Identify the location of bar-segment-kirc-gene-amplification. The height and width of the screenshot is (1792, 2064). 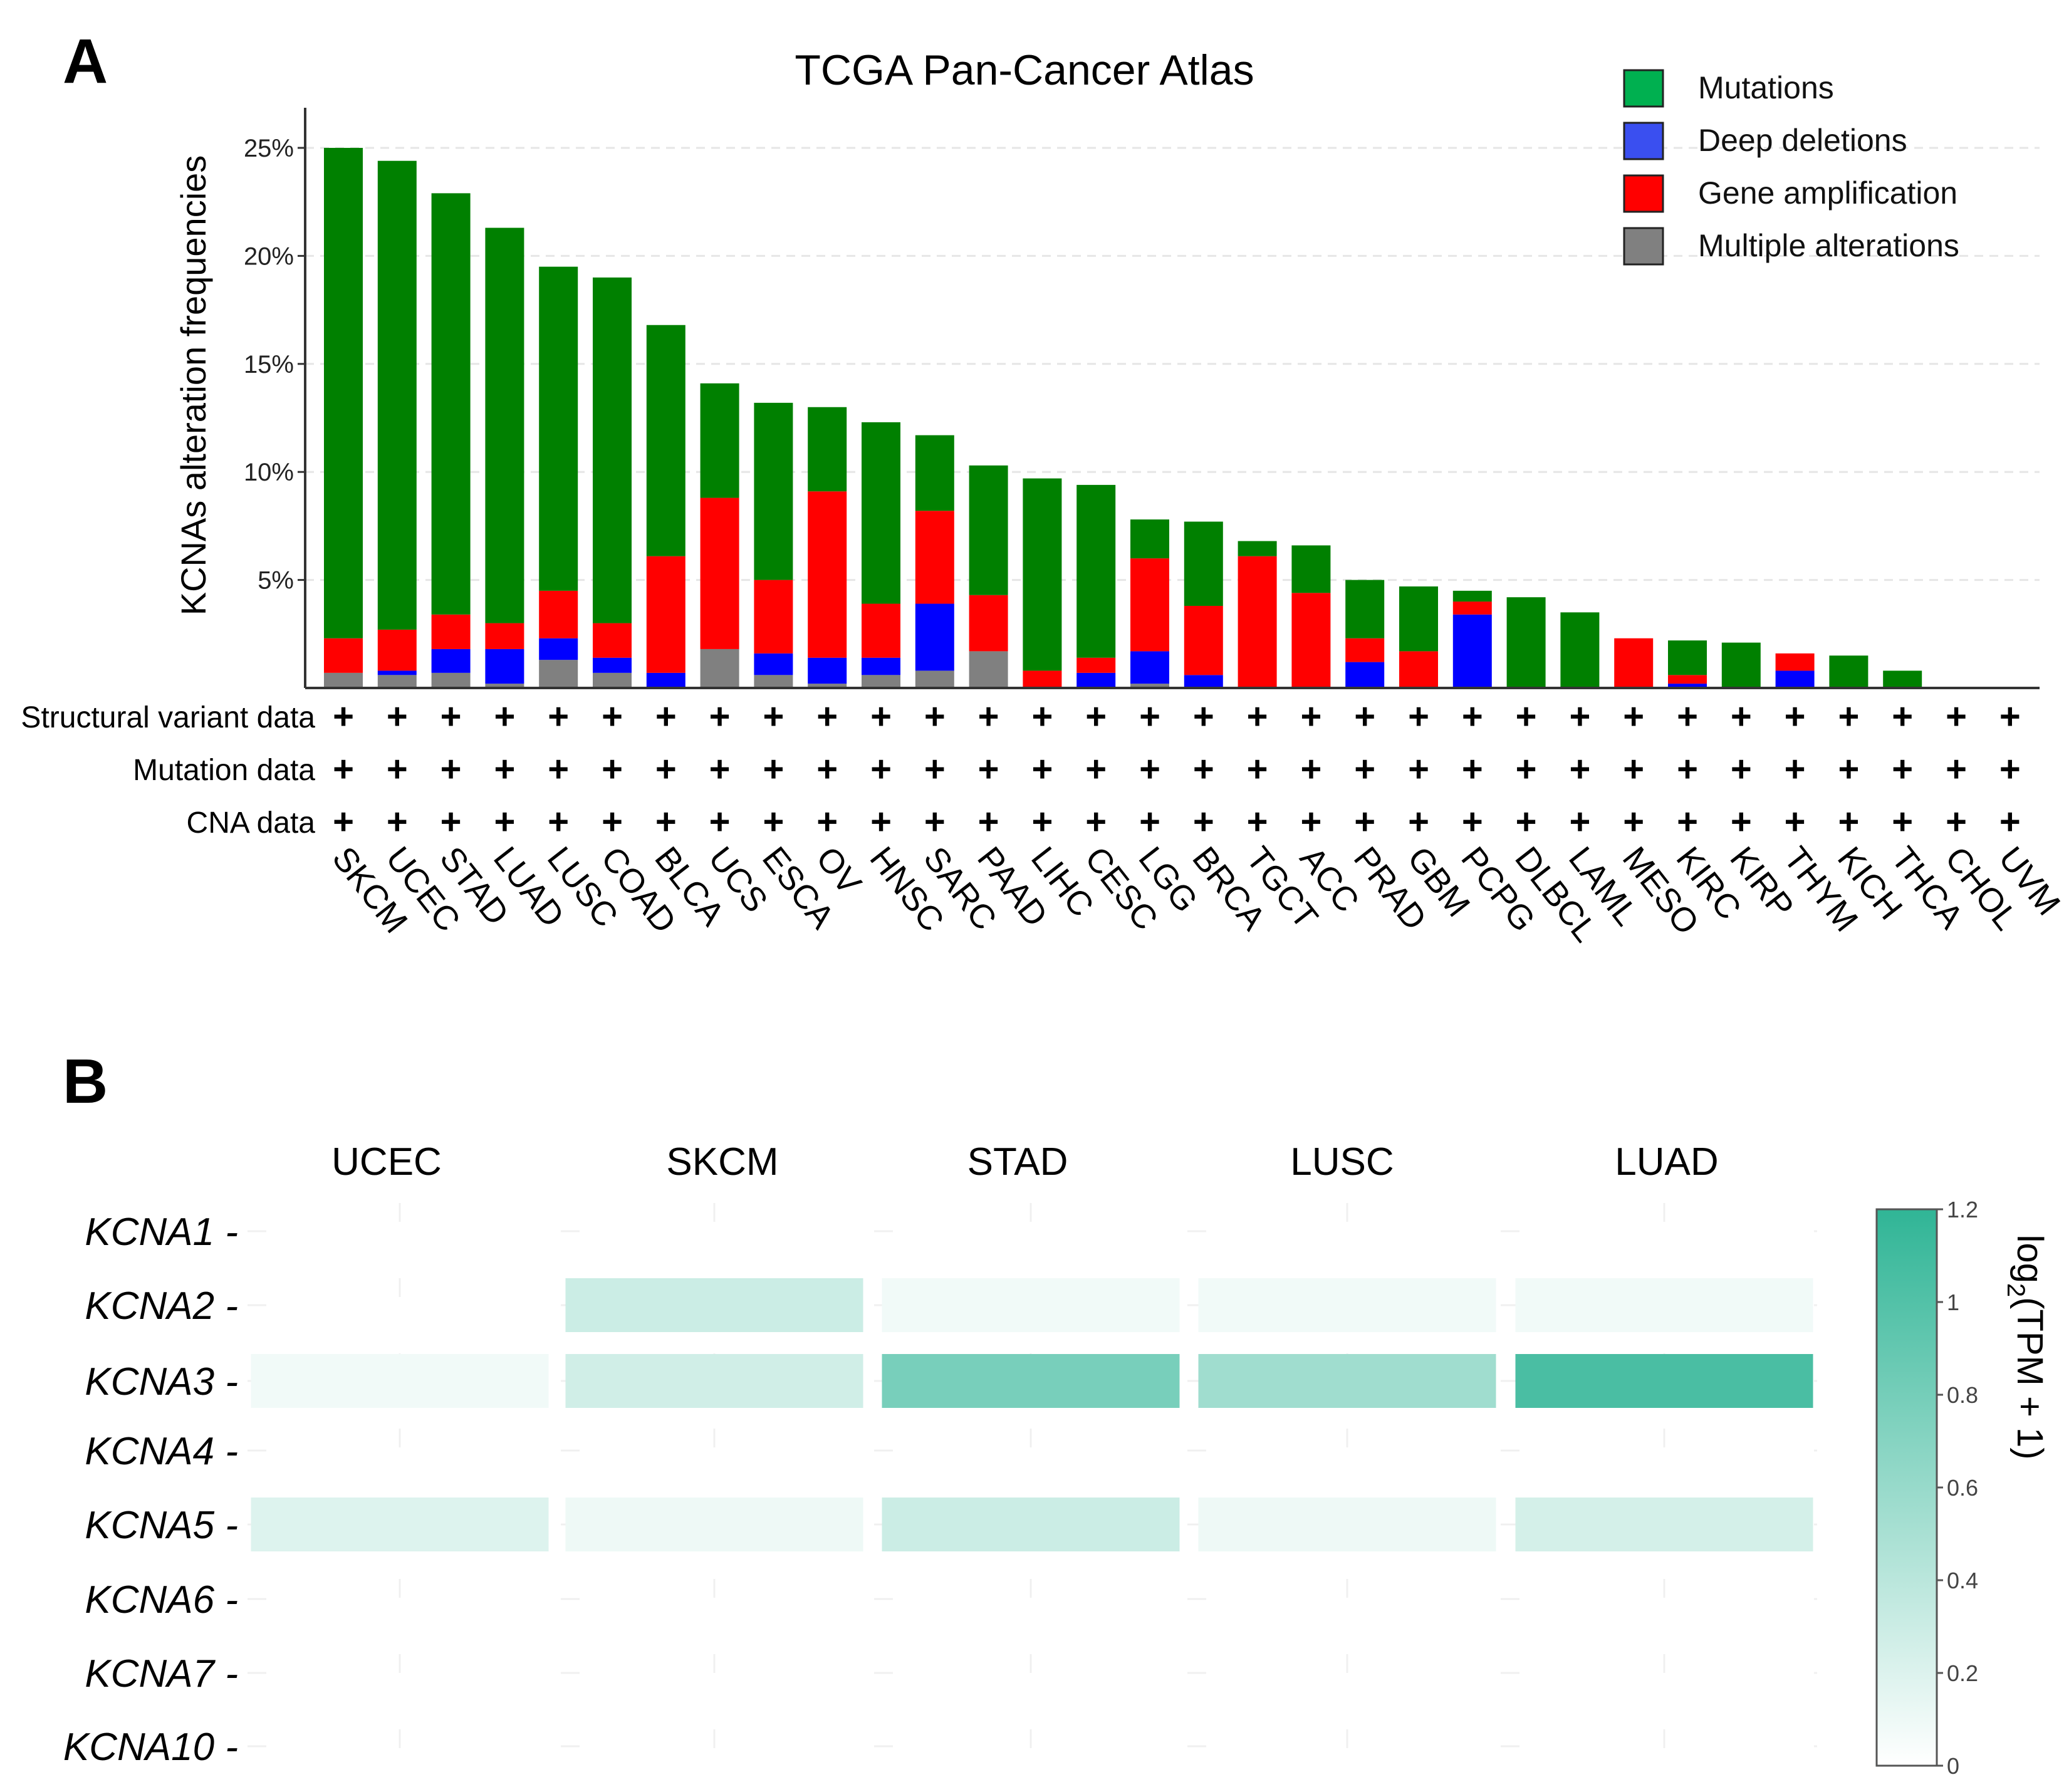
(1687, 679).